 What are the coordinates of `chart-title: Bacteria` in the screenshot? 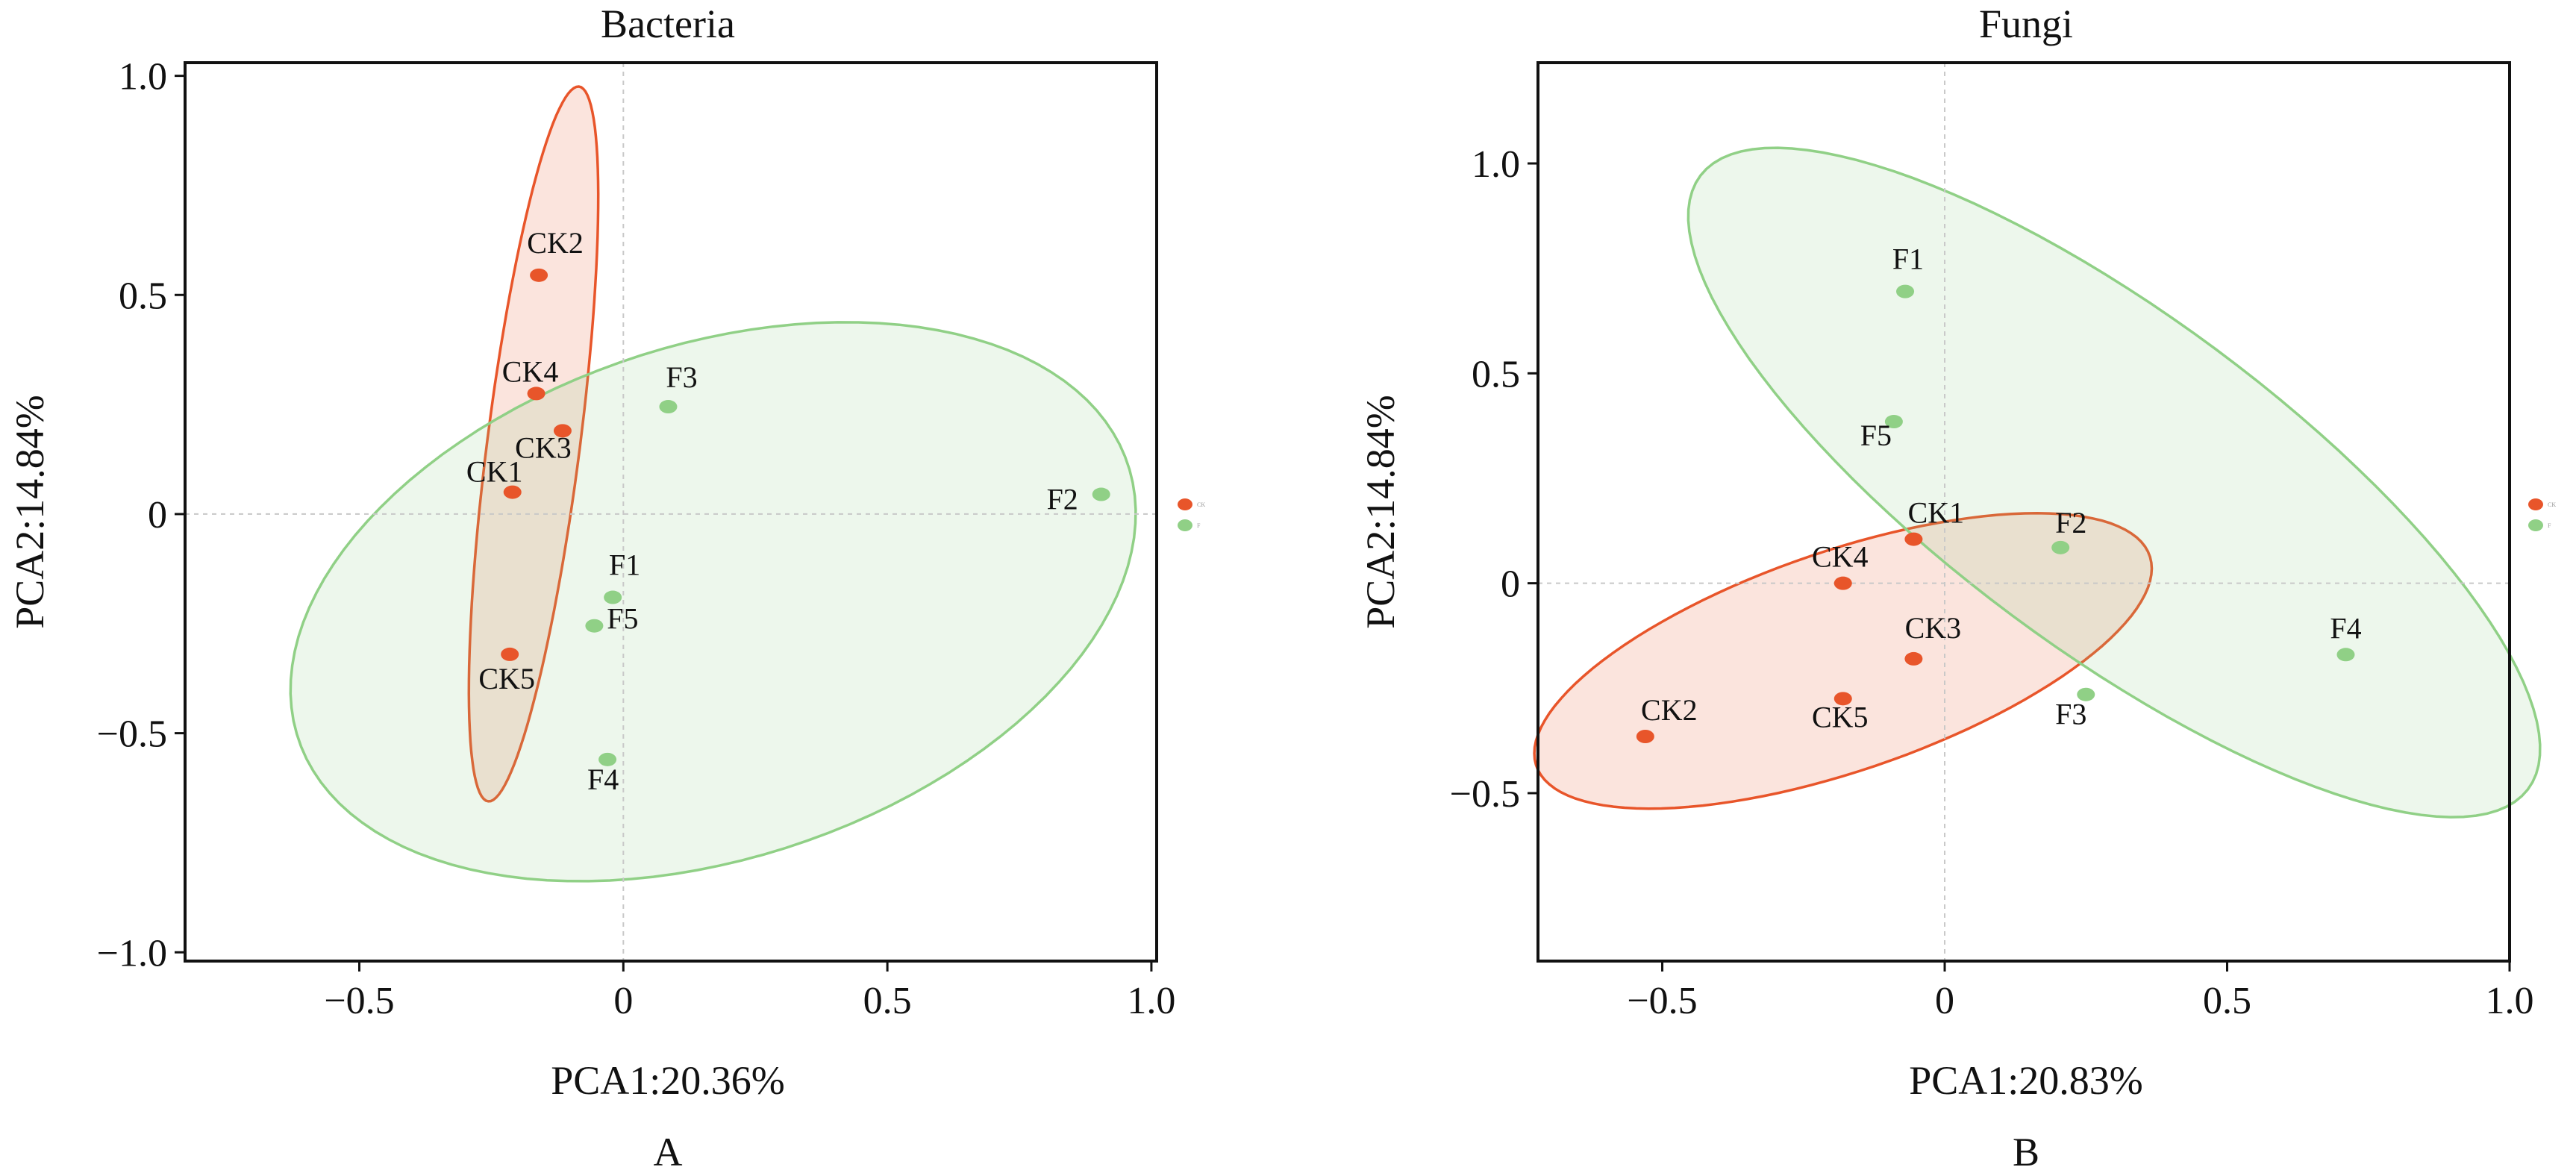 It's located at (668, 23).